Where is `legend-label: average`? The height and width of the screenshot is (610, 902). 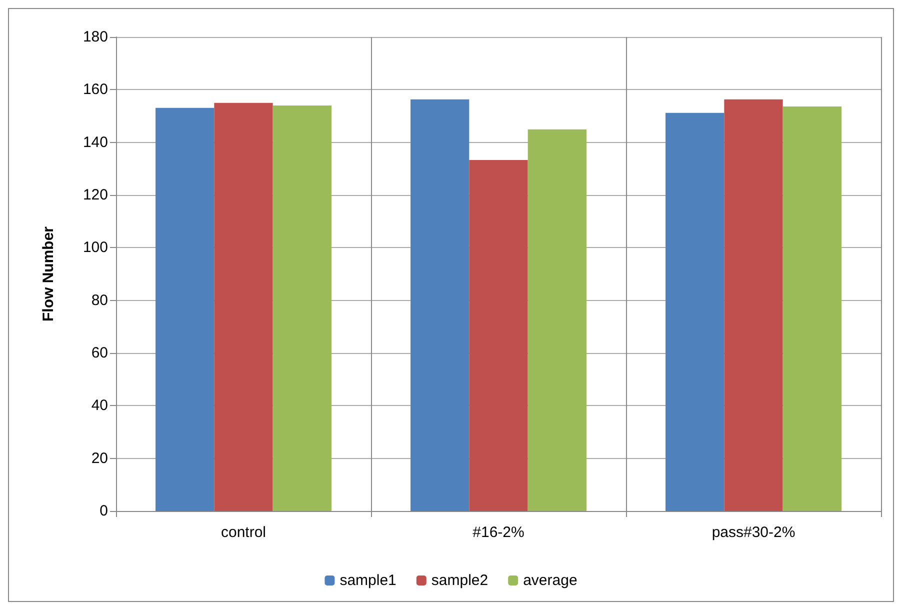 legend-label: average is located at coordinates (550, 580).